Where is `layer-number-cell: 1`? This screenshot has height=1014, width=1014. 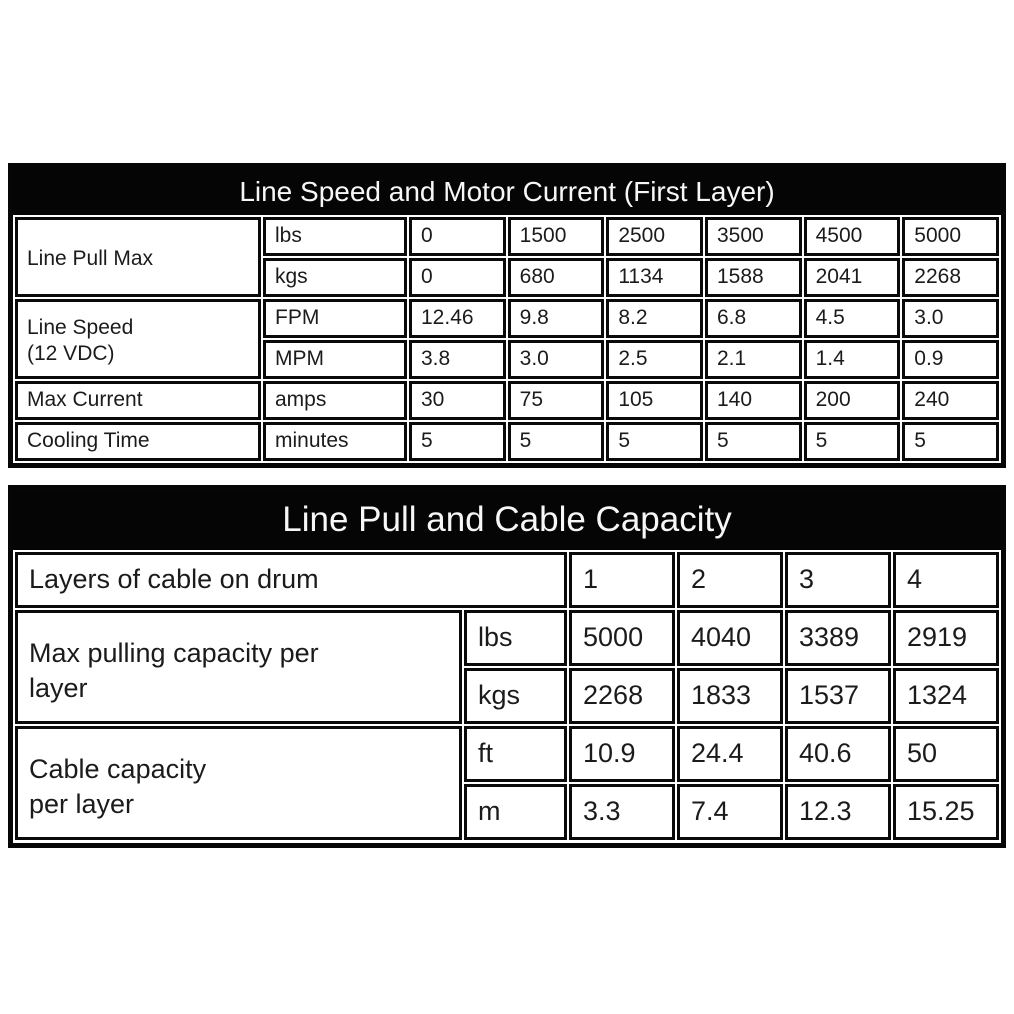 layer-number-cell: 1 is located at coordinates (622, 580).